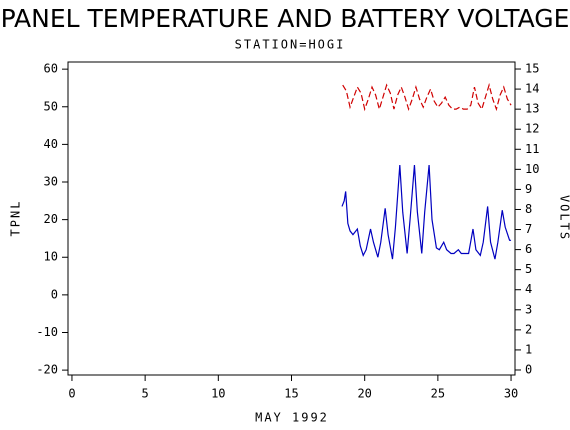  I want to click on y2-tick-label: 8, so click(528, 209).